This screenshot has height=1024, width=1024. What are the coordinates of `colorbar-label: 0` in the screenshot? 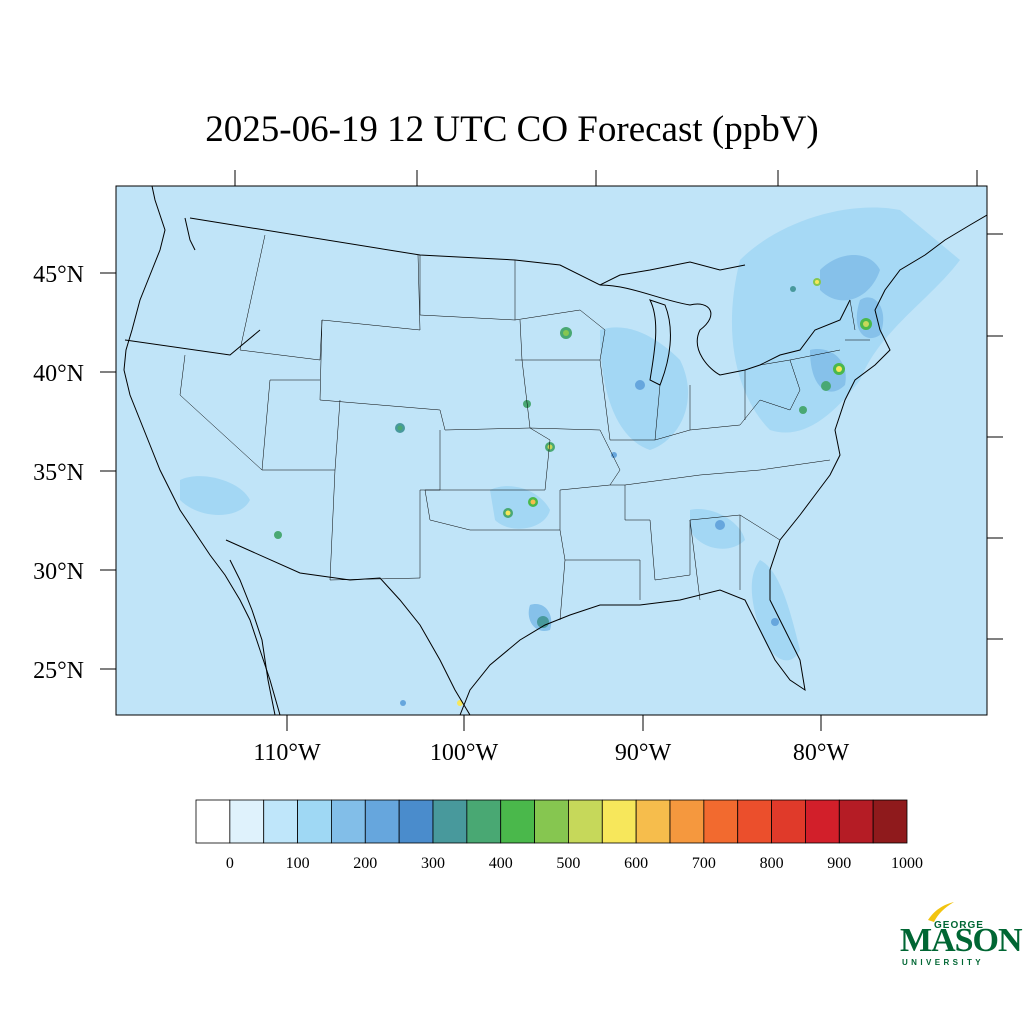 It's located at (230, 863).